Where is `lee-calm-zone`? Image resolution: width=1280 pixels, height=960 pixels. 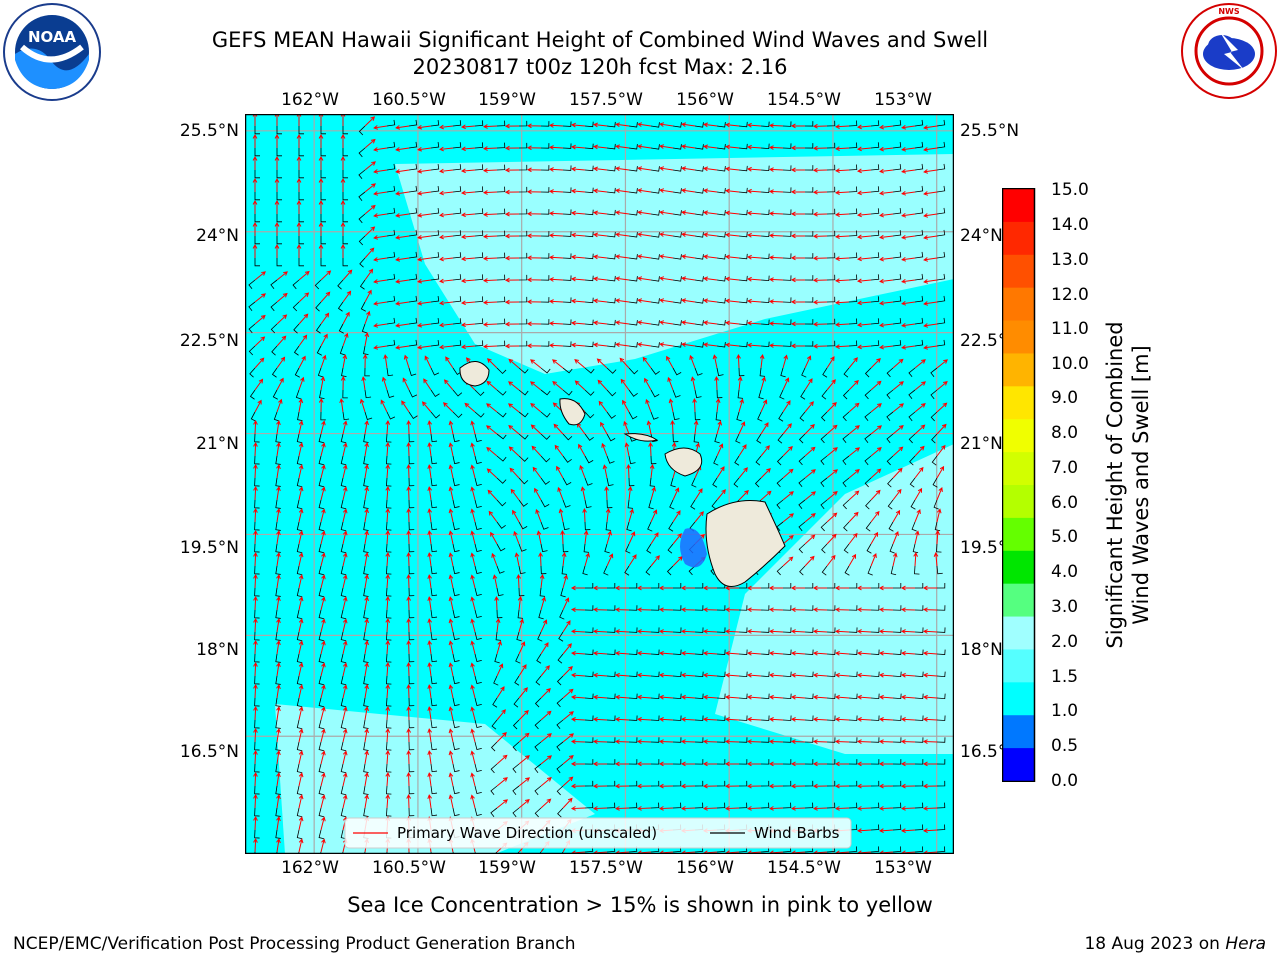 lee-calm-zone is located at coordinates (693, 548).